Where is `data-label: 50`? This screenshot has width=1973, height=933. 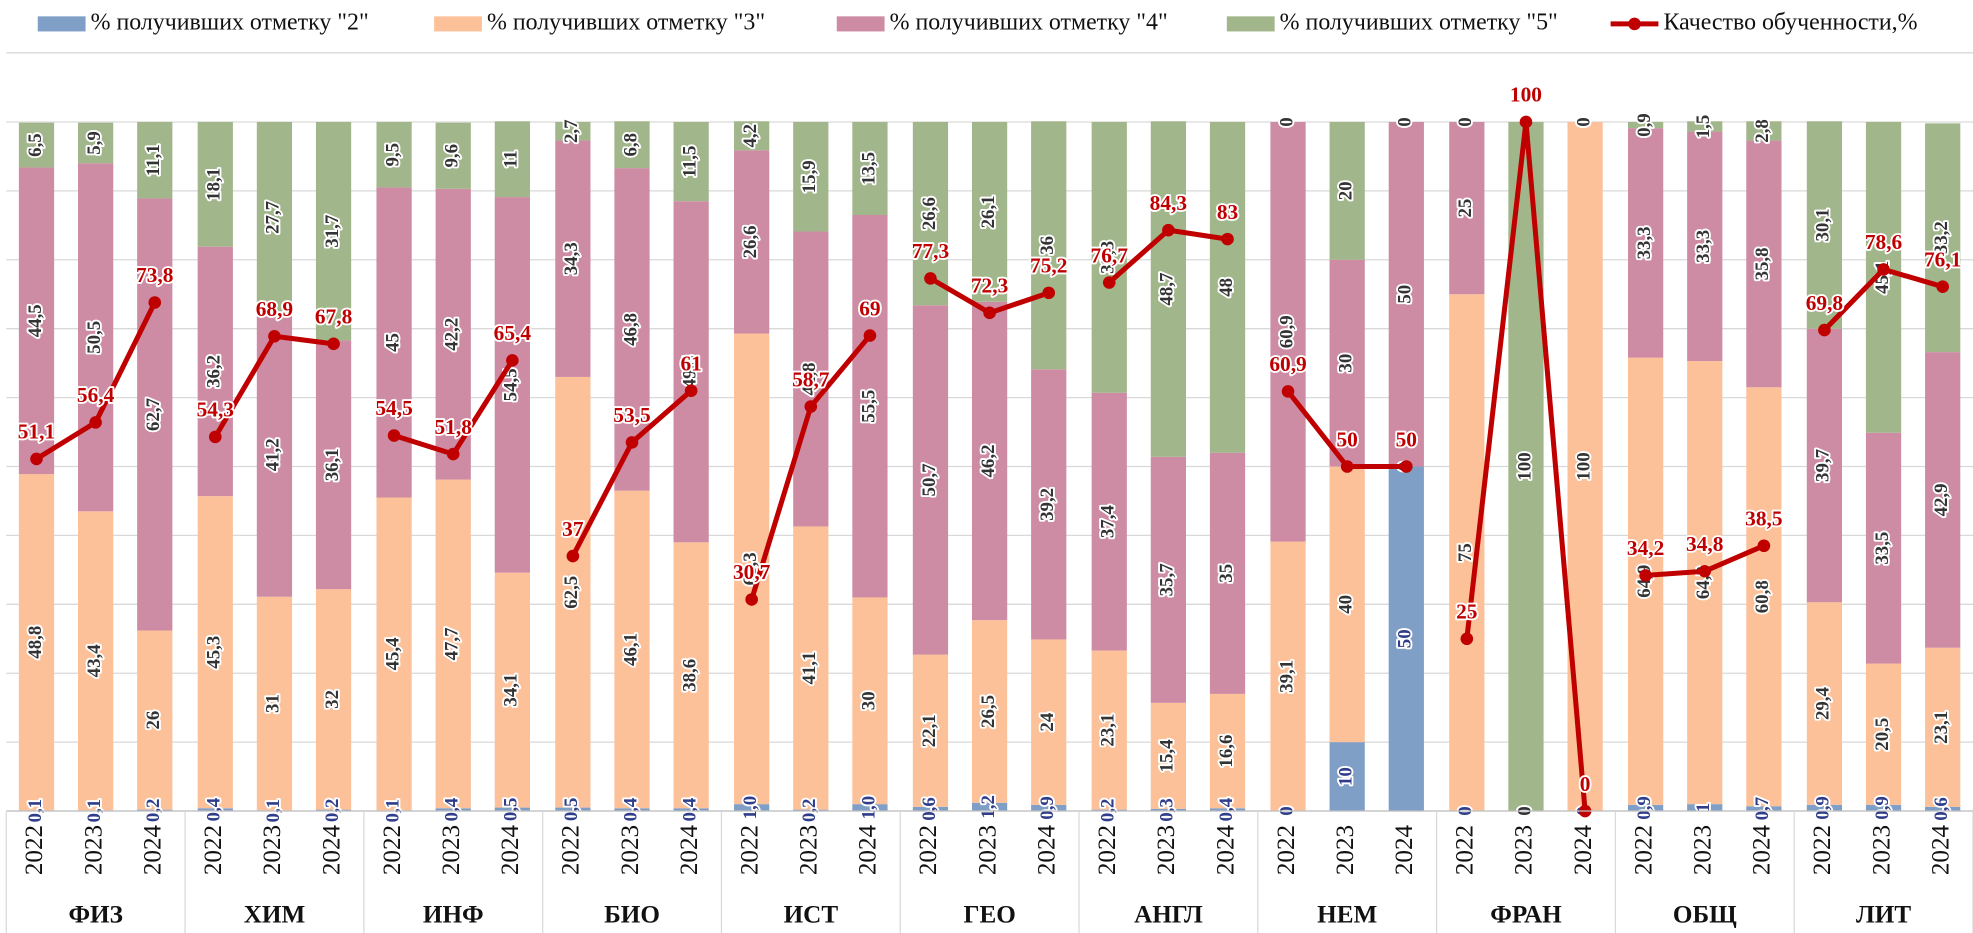 data-label: 50 is located at coordinates (1405, 294).